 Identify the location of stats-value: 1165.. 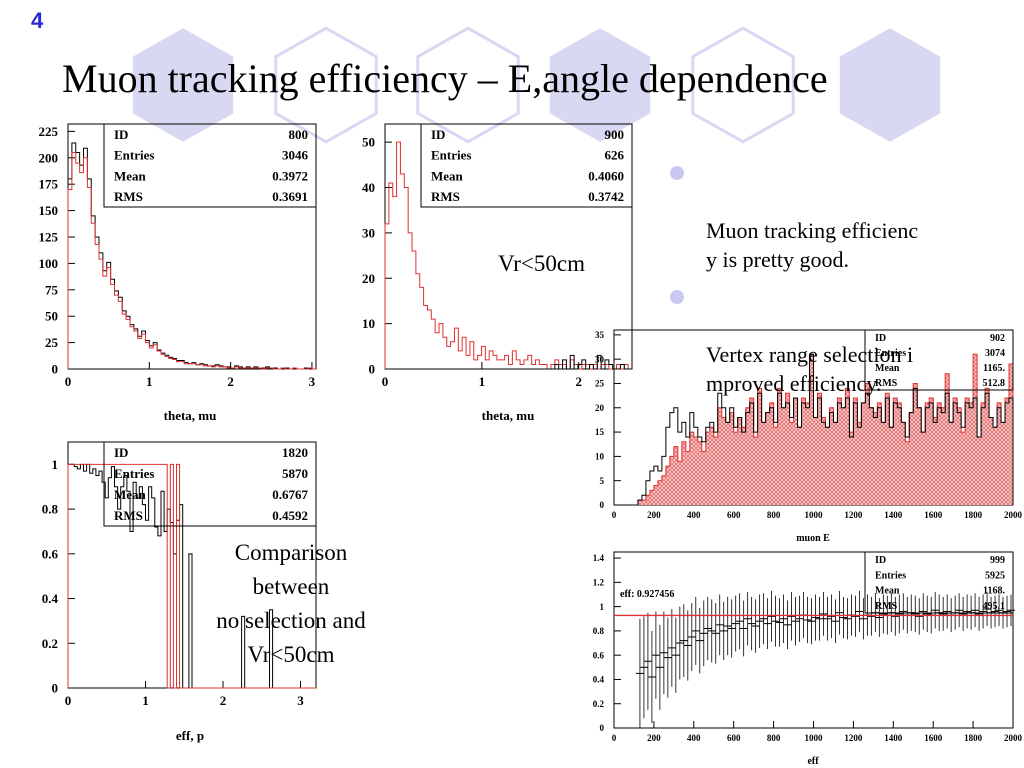
(994, 368).